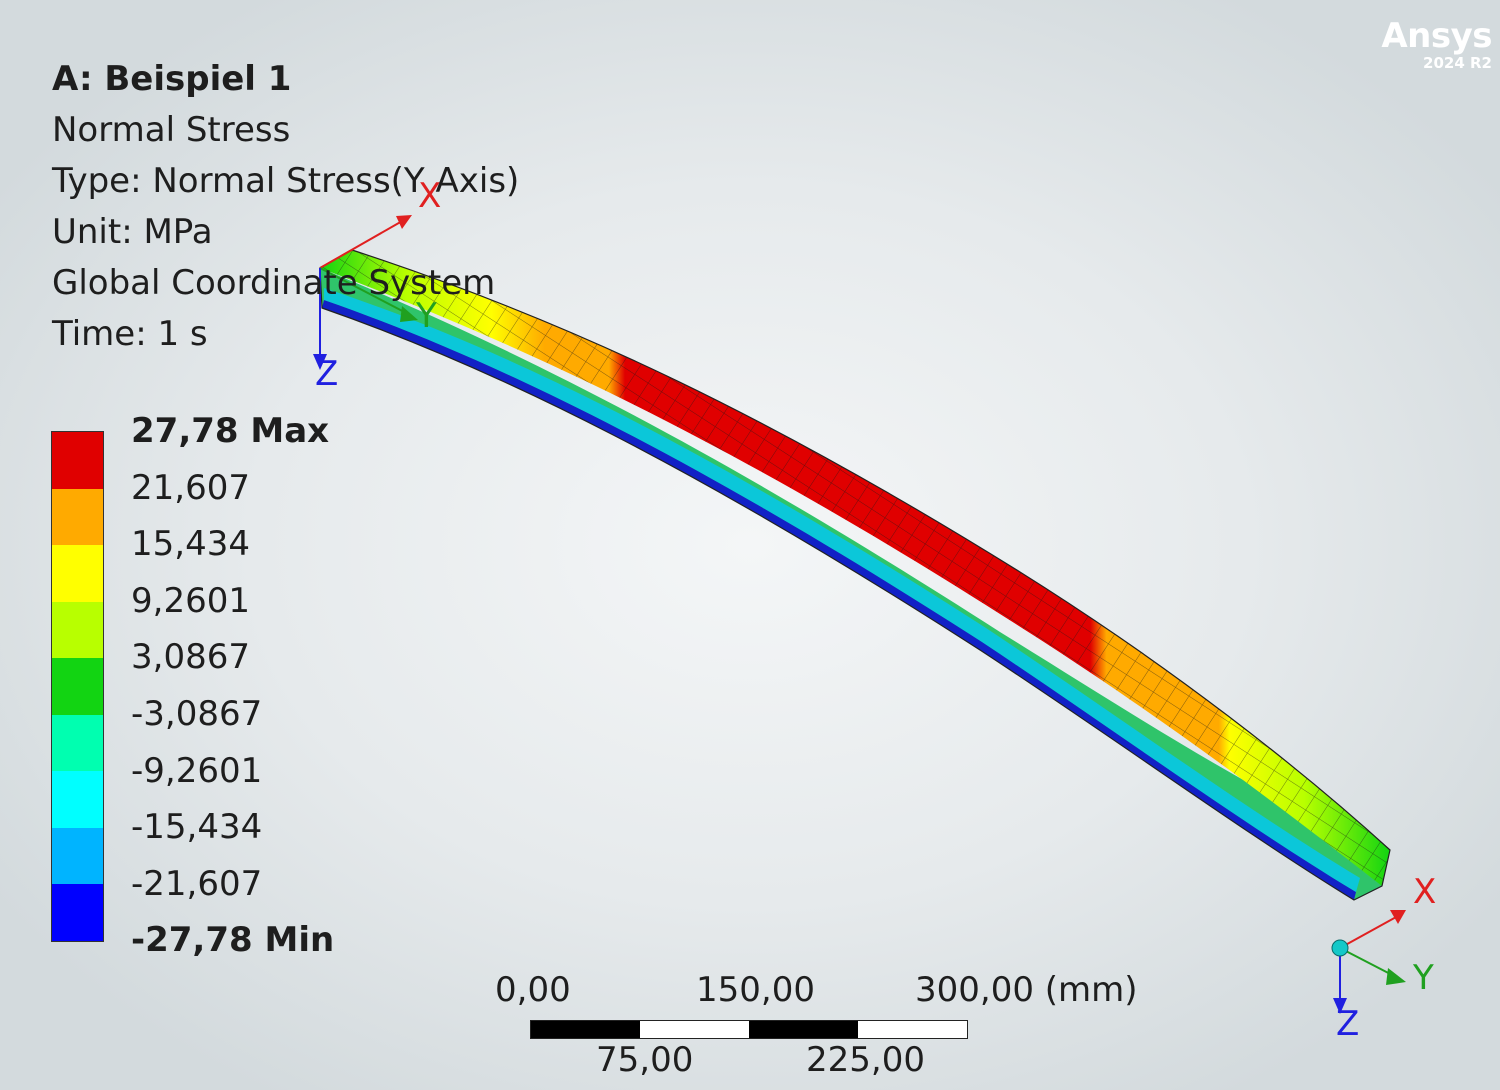 Image resolution: width=1500 pixels, height=1090 pixels. I want to click on legend-label: 15,434, so click(190, 544).